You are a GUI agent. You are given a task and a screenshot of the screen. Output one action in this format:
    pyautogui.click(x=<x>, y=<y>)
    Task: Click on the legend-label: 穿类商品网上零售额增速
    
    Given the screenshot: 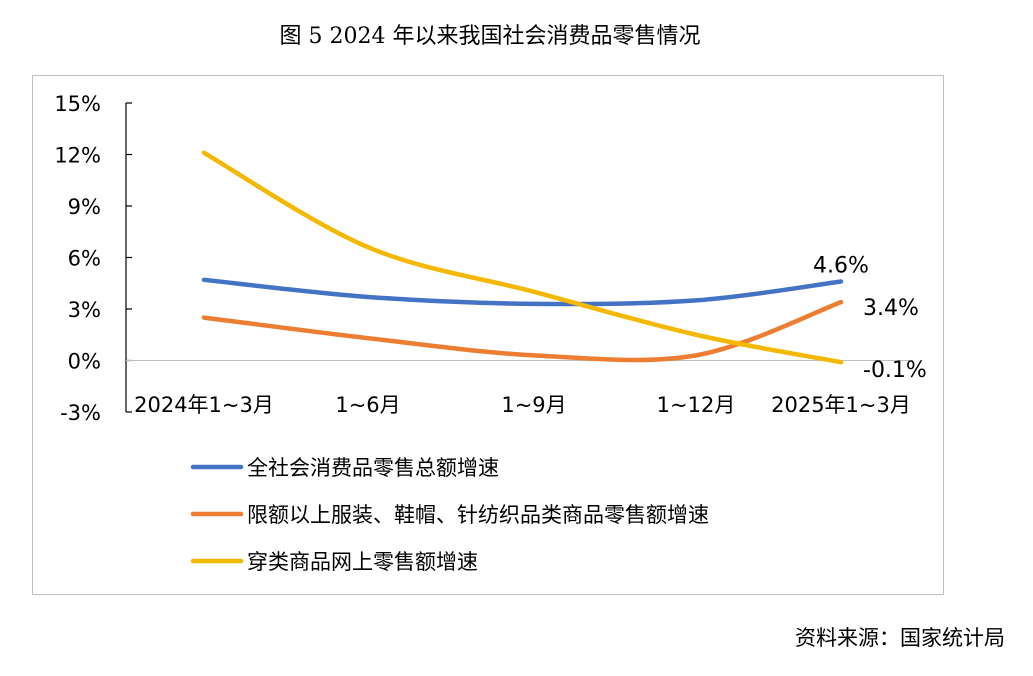 What is the action you would take?
    pyautogui.click(x=362, y=562)
    